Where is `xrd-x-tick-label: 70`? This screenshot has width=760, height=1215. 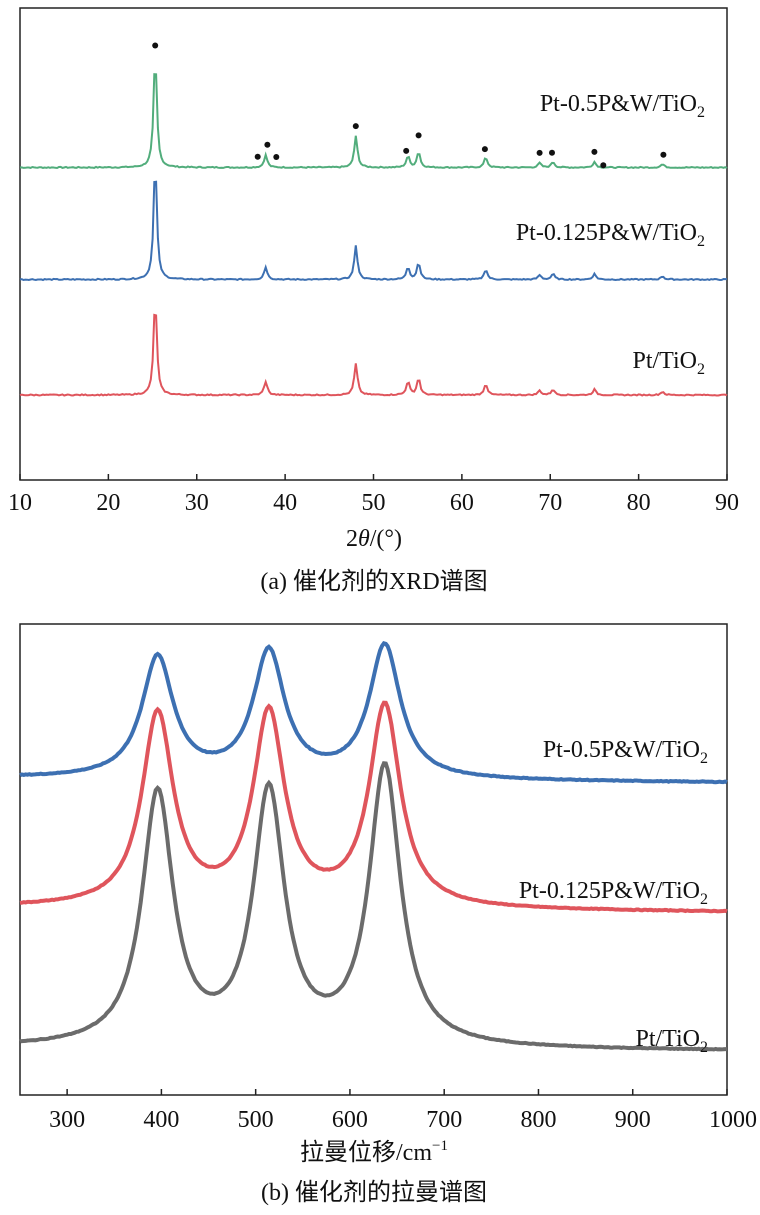 xrd-x-tick-label: 70 is located at coordinates (550, 503).